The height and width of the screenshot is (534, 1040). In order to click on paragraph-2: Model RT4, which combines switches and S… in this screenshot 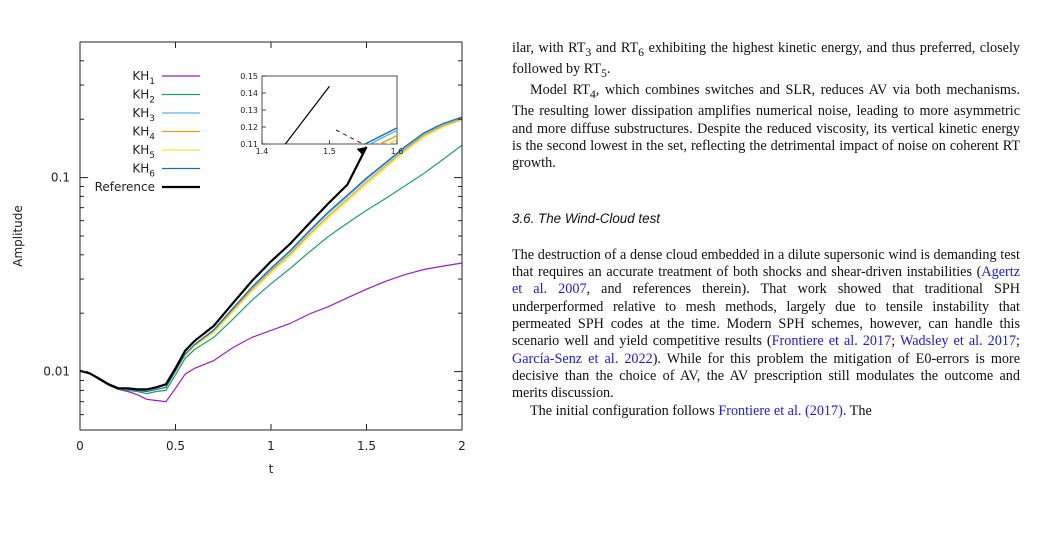, I will do `click(766, 127)`.